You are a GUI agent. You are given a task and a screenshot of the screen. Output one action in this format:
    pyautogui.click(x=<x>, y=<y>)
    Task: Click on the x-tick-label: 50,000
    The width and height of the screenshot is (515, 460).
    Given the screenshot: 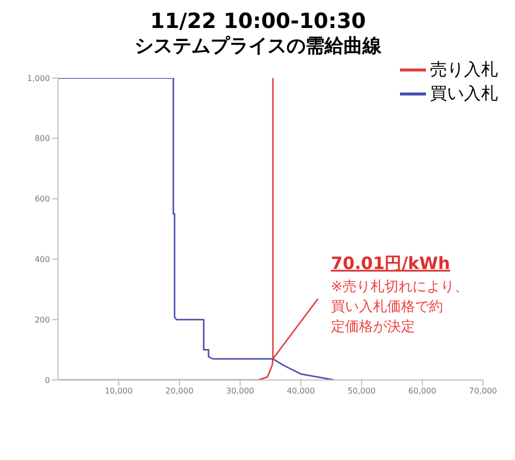 What is the action you would take?
    pyautogui.click(x=362, y=391)
    